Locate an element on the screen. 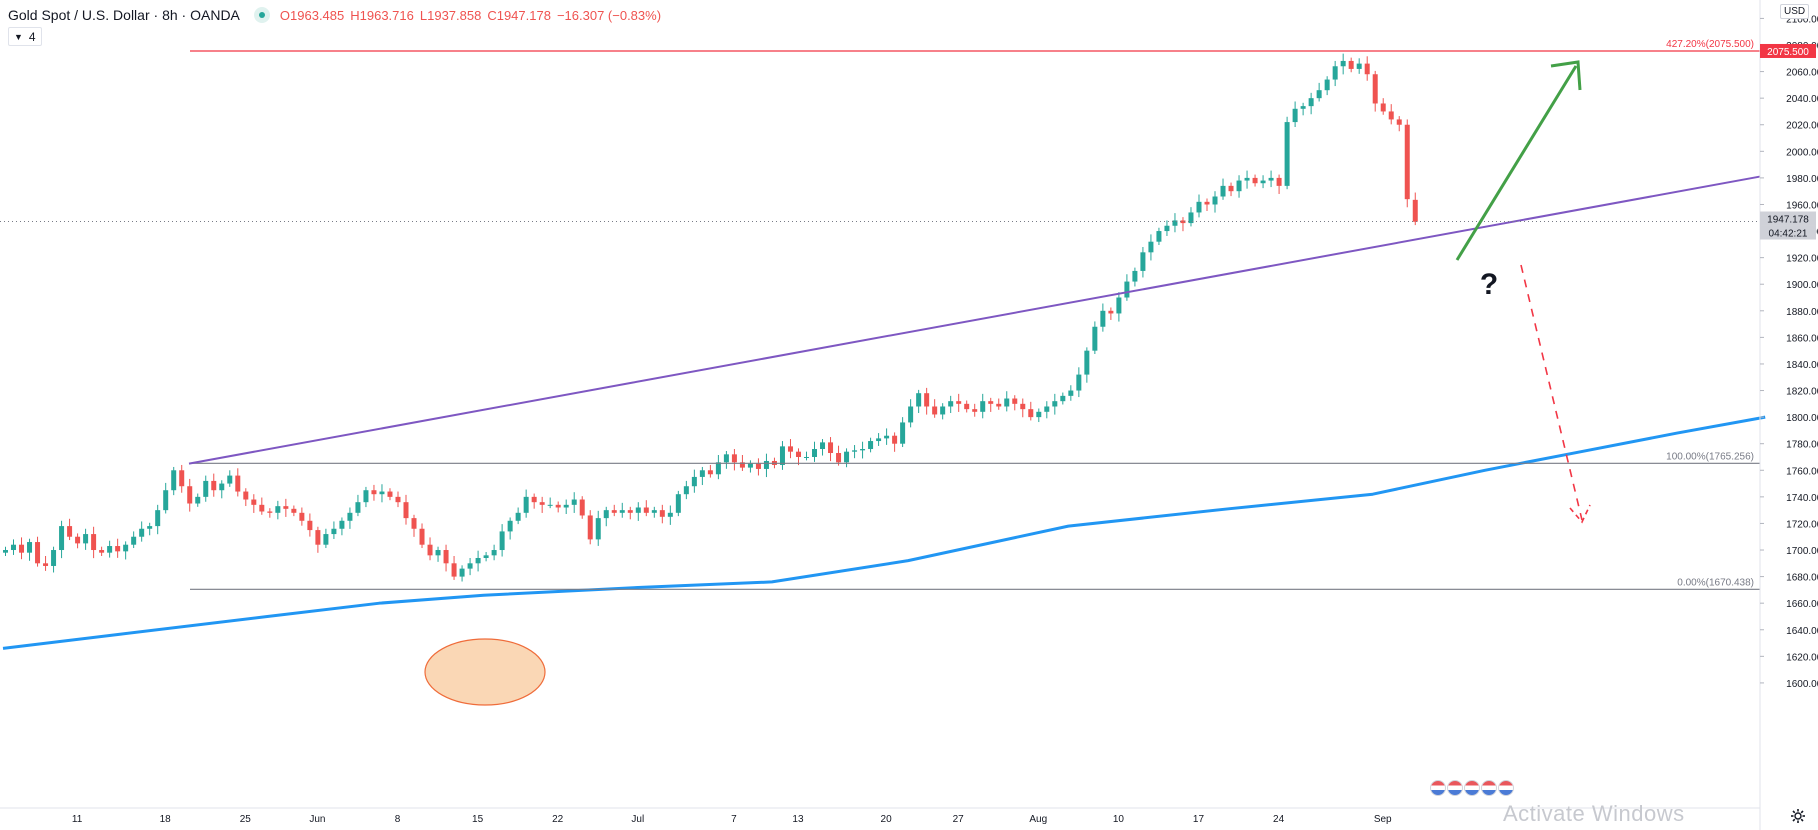  highlight-ellipse is located at coordinates (485, 672).